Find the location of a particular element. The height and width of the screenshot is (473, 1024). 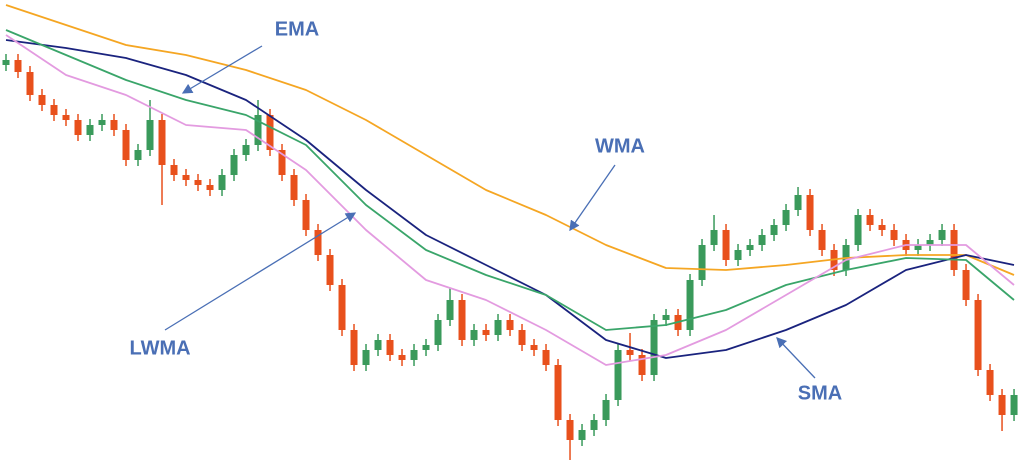

annotation-label: LWMA is located at coordinates (159, 348).